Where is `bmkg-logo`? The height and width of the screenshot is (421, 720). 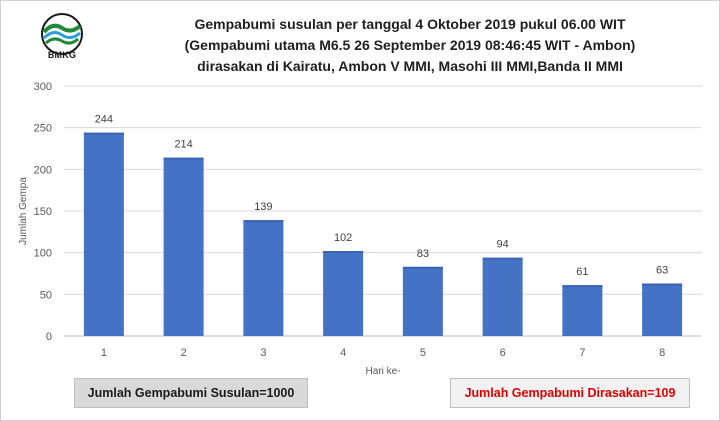
bmkg-logo is located at coordinates (62, 34).